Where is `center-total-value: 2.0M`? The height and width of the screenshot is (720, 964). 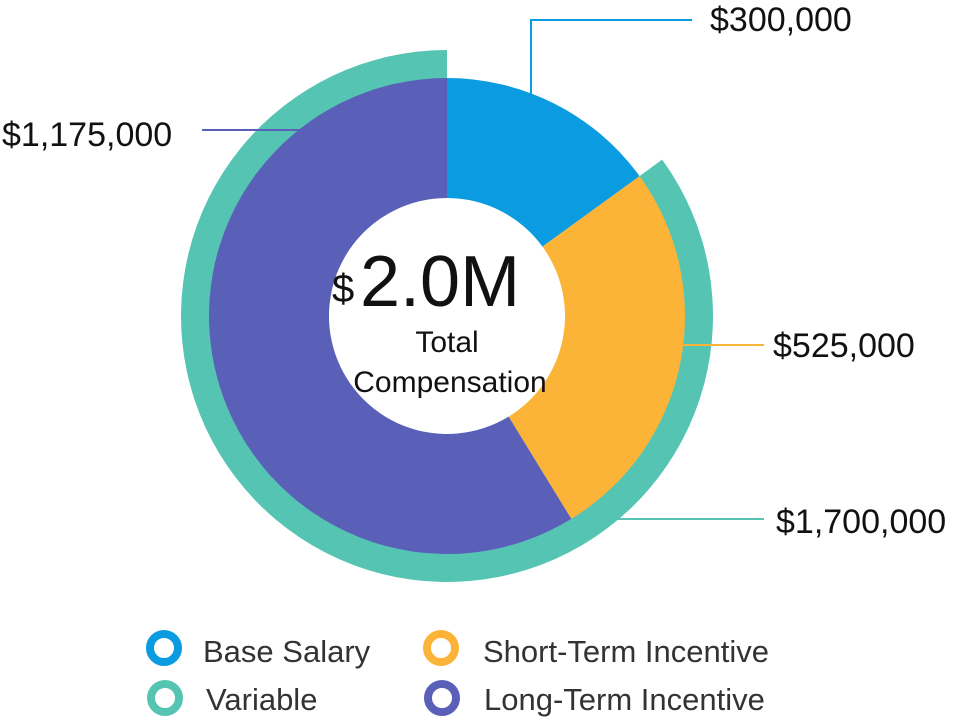
center-total-value: 2.0M is located at coordinates (440, 282).